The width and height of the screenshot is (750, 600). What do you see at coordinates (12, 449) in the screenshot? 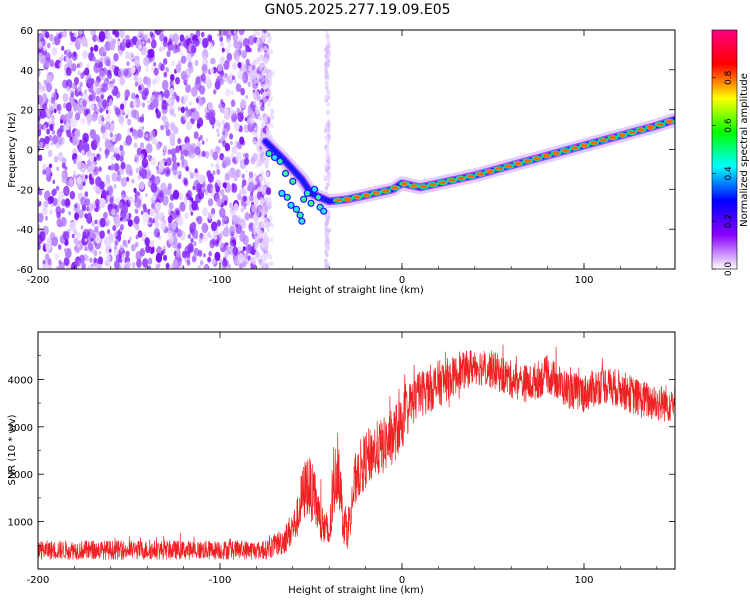
I see `snr-ylabel: SNR (10 * v/v)` at bounding box center [12, 449].